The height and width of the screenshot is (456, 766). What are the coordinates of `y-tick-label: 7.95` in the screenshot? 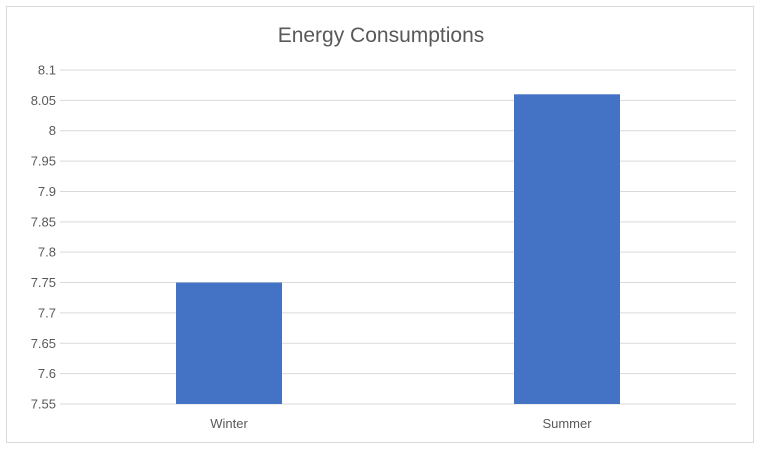 It's located at (43, 161).